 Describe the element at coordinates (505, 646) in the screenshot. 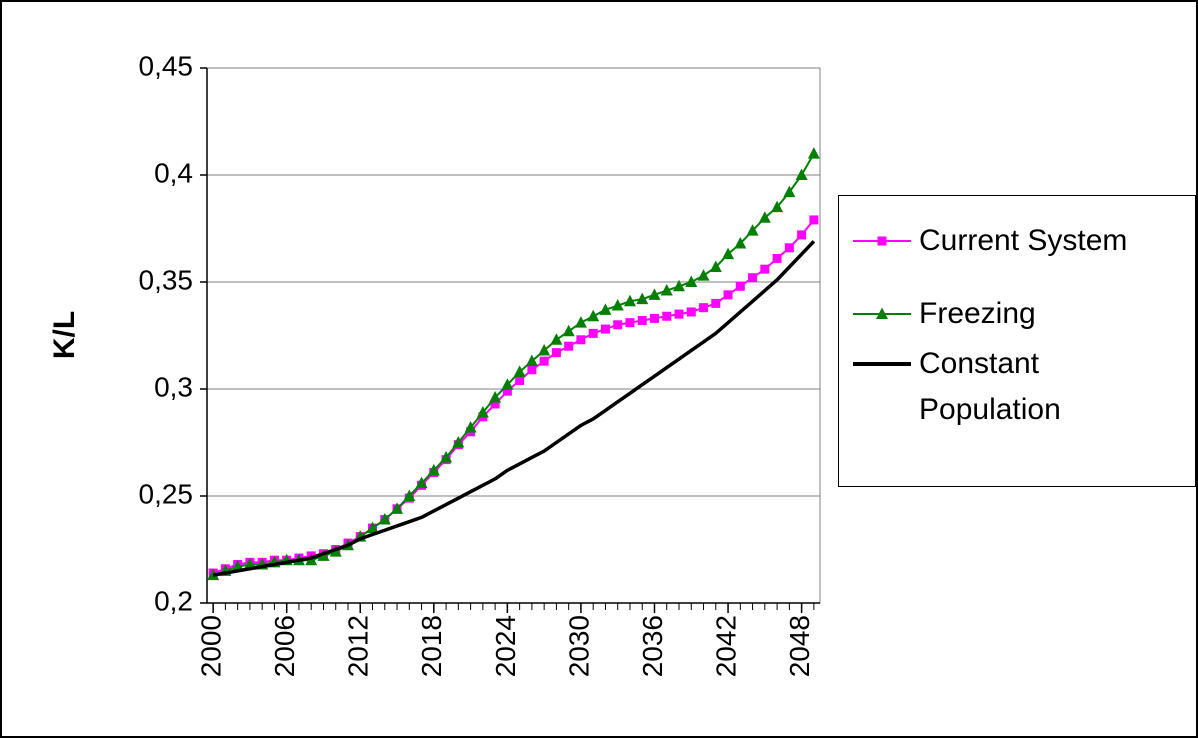

I see `x-tick-label: 2024` at that location.